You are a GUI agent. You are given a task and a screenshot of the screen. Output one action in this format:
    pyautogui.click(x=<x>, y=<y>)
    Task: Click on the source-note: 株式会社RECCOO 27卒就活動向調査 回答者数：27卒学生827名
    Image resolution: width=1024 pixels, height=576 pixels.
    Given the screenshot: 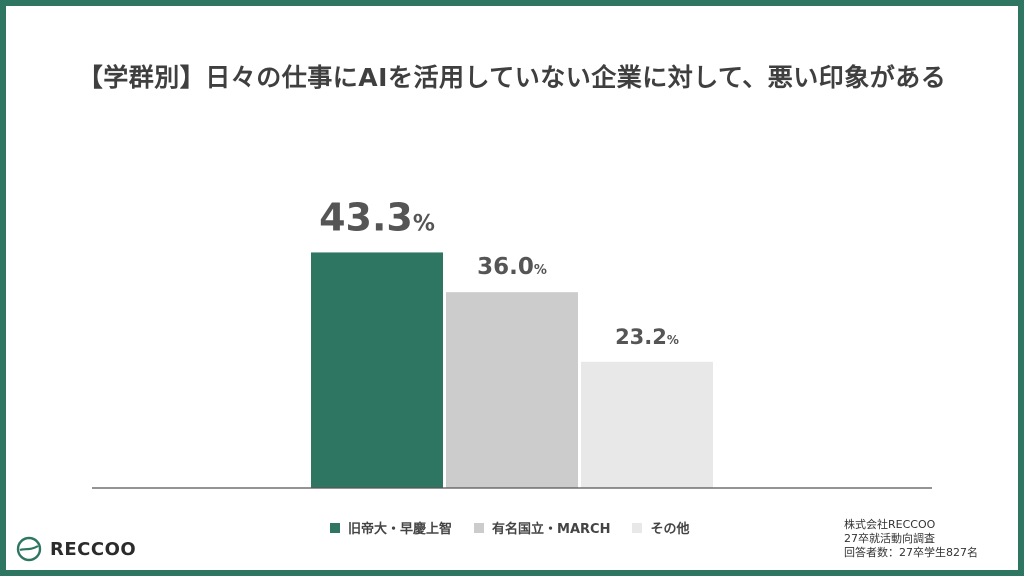 What is the action you would take?
    pyautogui.click(x=911, y=539)
    